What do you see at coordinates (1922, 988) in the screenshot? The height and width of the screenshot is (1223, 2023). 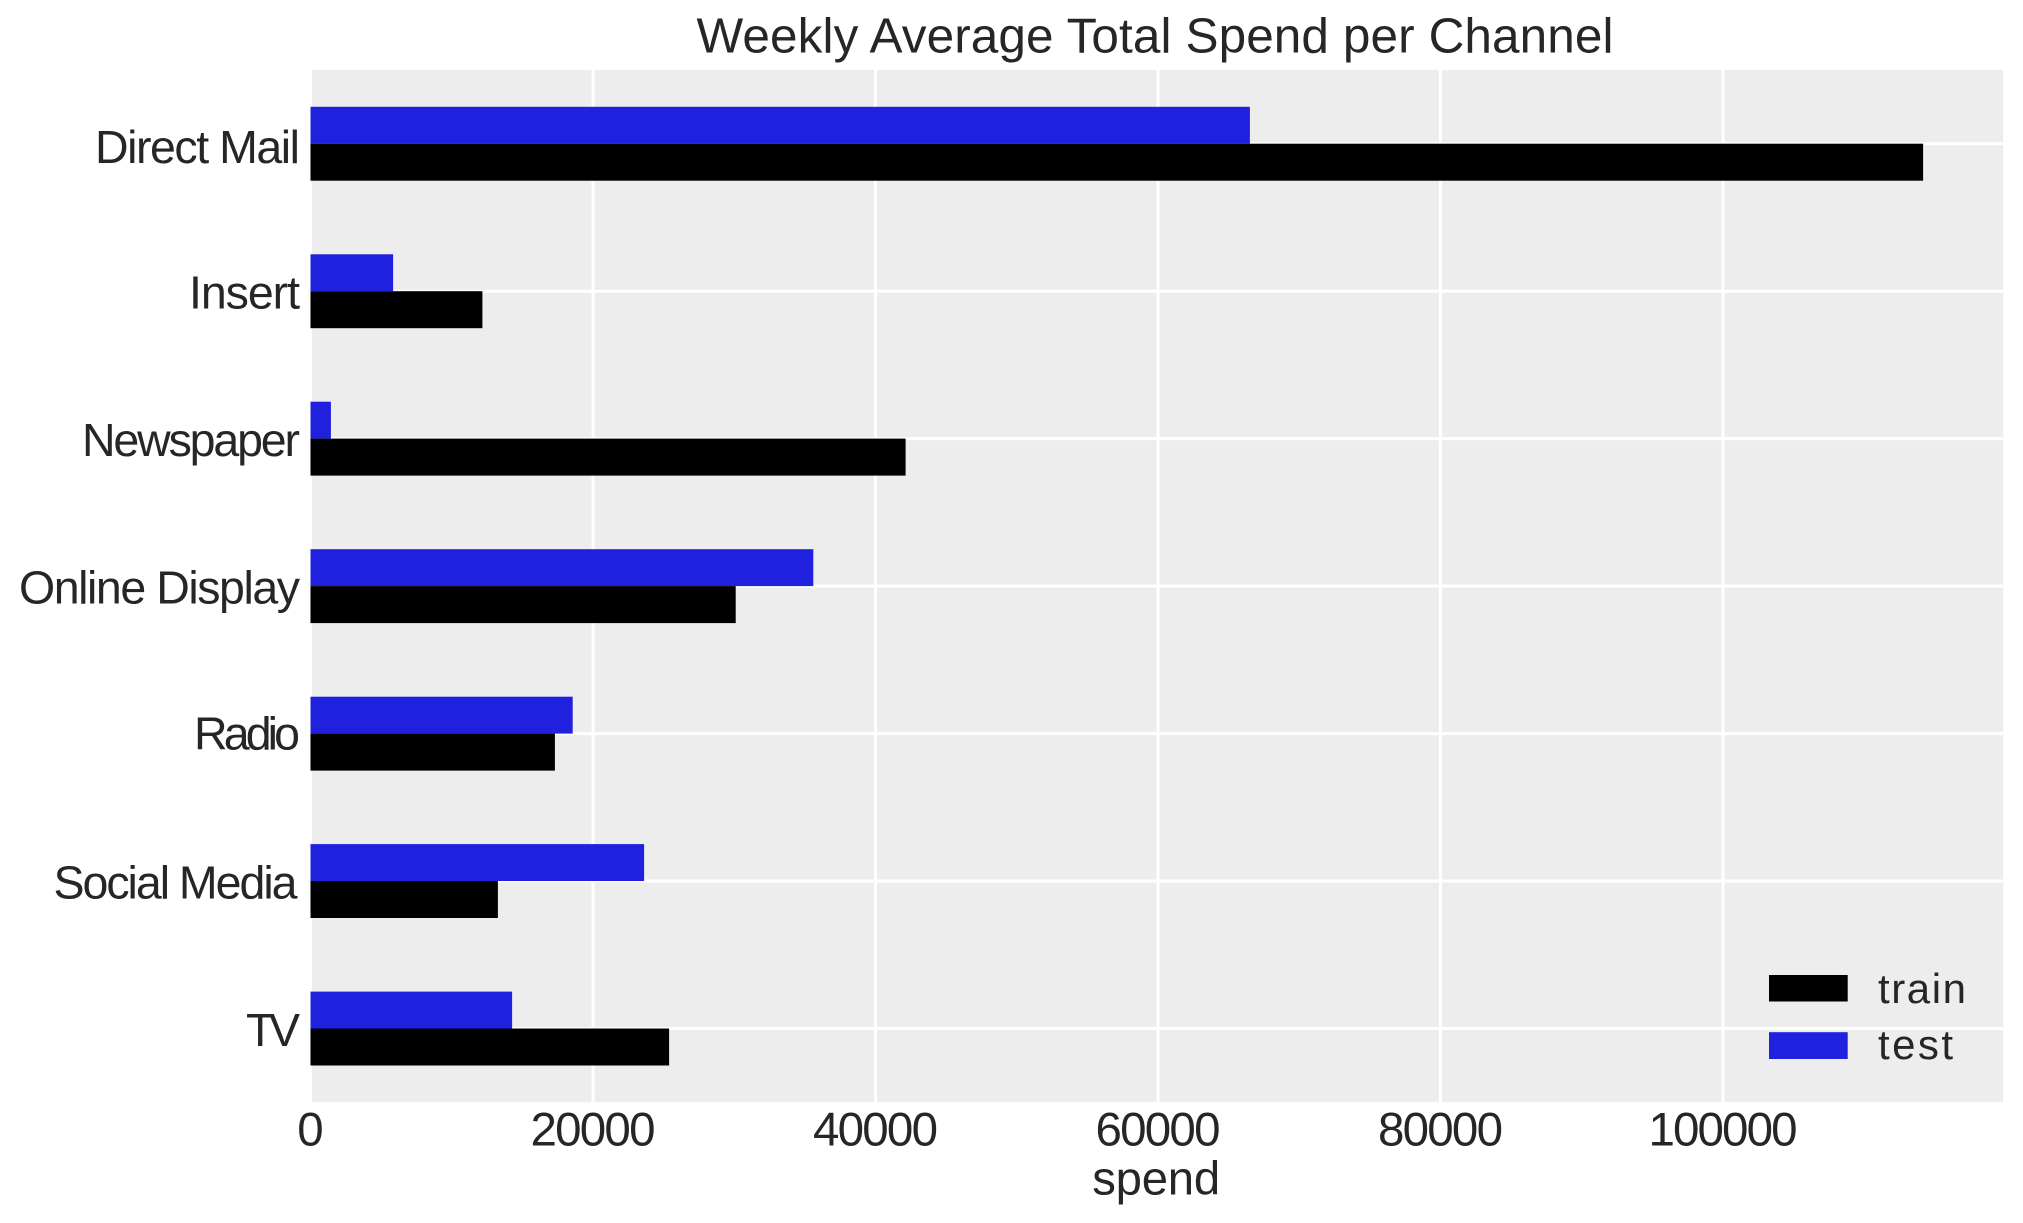 I see `svg-text: train` at bounding box center [1922, 988].